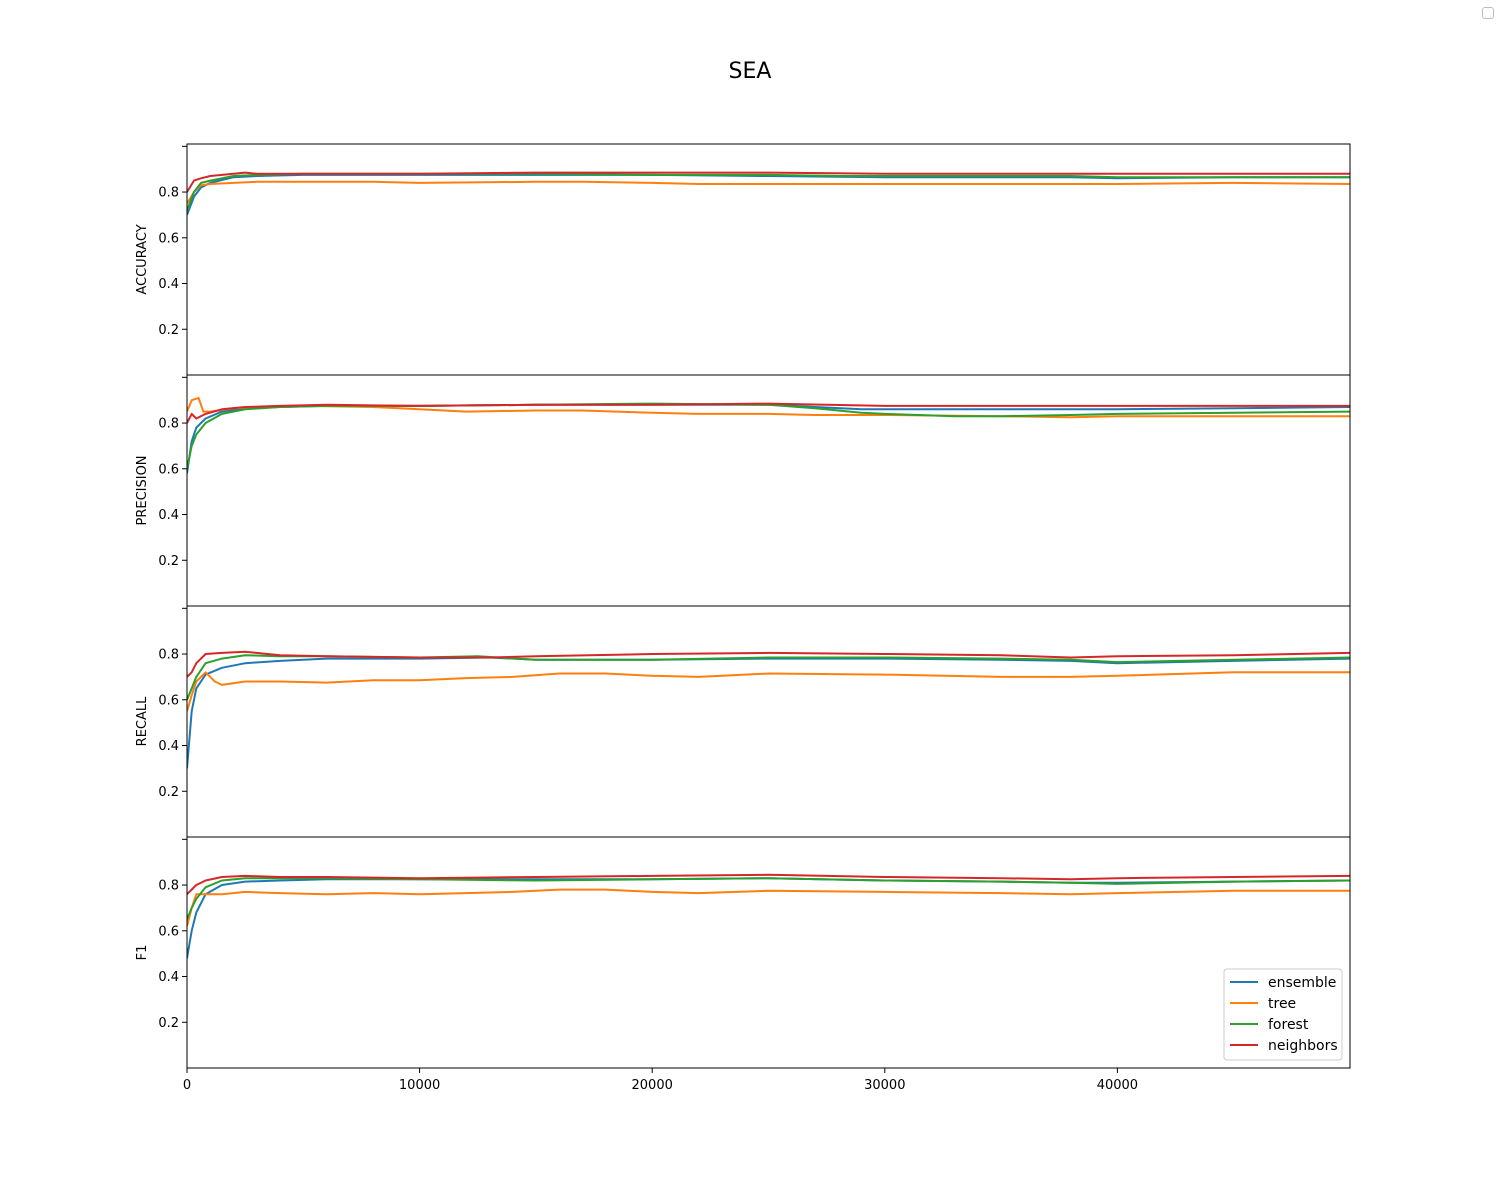 Image resolution: width=1500 pixels, height=1200 pixels. I want to click on legend-box, so click(1283, 1014).